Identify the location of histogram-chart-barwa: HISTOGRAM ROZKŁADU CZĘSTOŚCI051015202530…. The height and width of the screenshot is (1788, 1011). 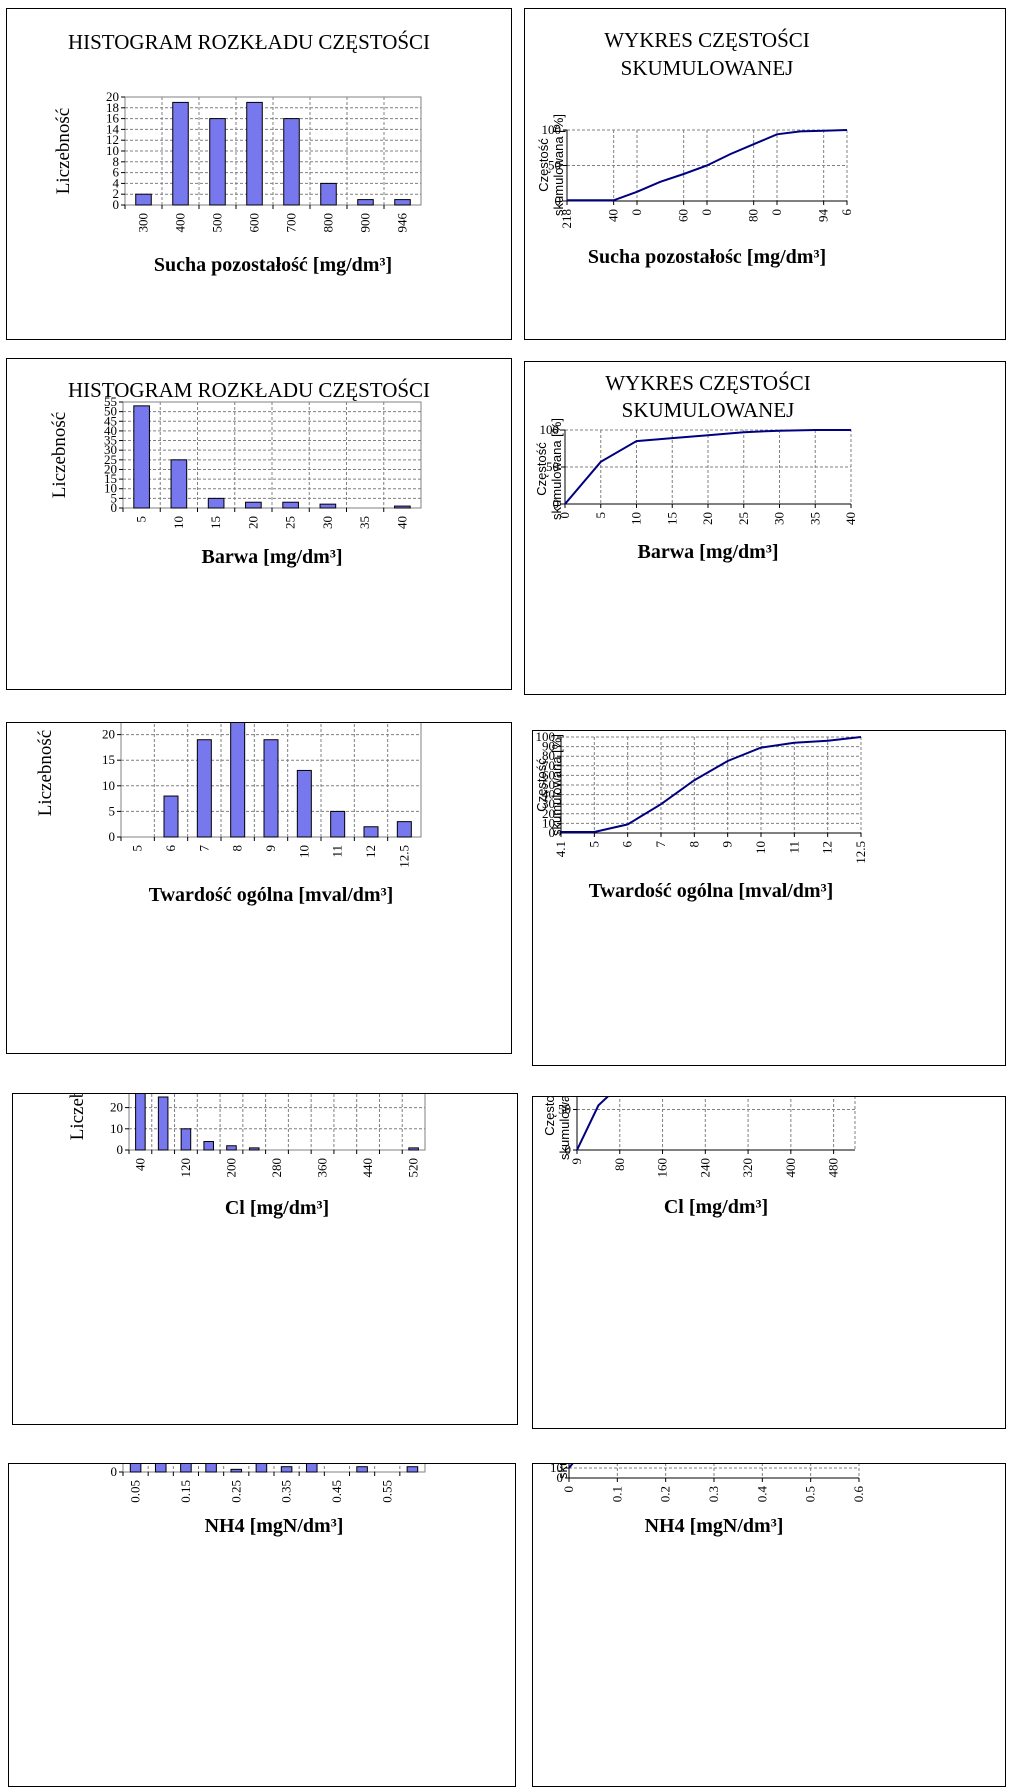
(239, 473).